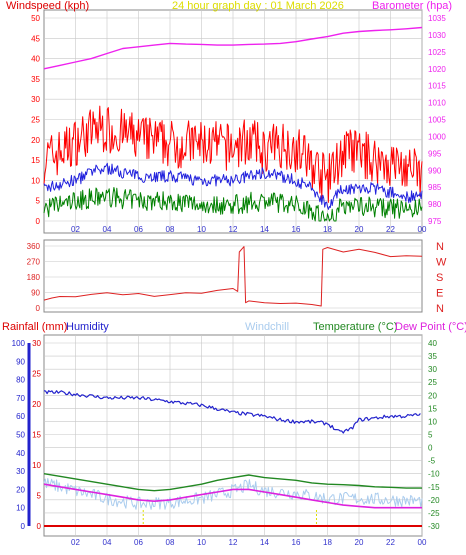 The height and width of the screenshot is (555, 466). Describe the element at coordinates (35, 140) in the screenshot. I see `wind-tick-label: 20` at that location.